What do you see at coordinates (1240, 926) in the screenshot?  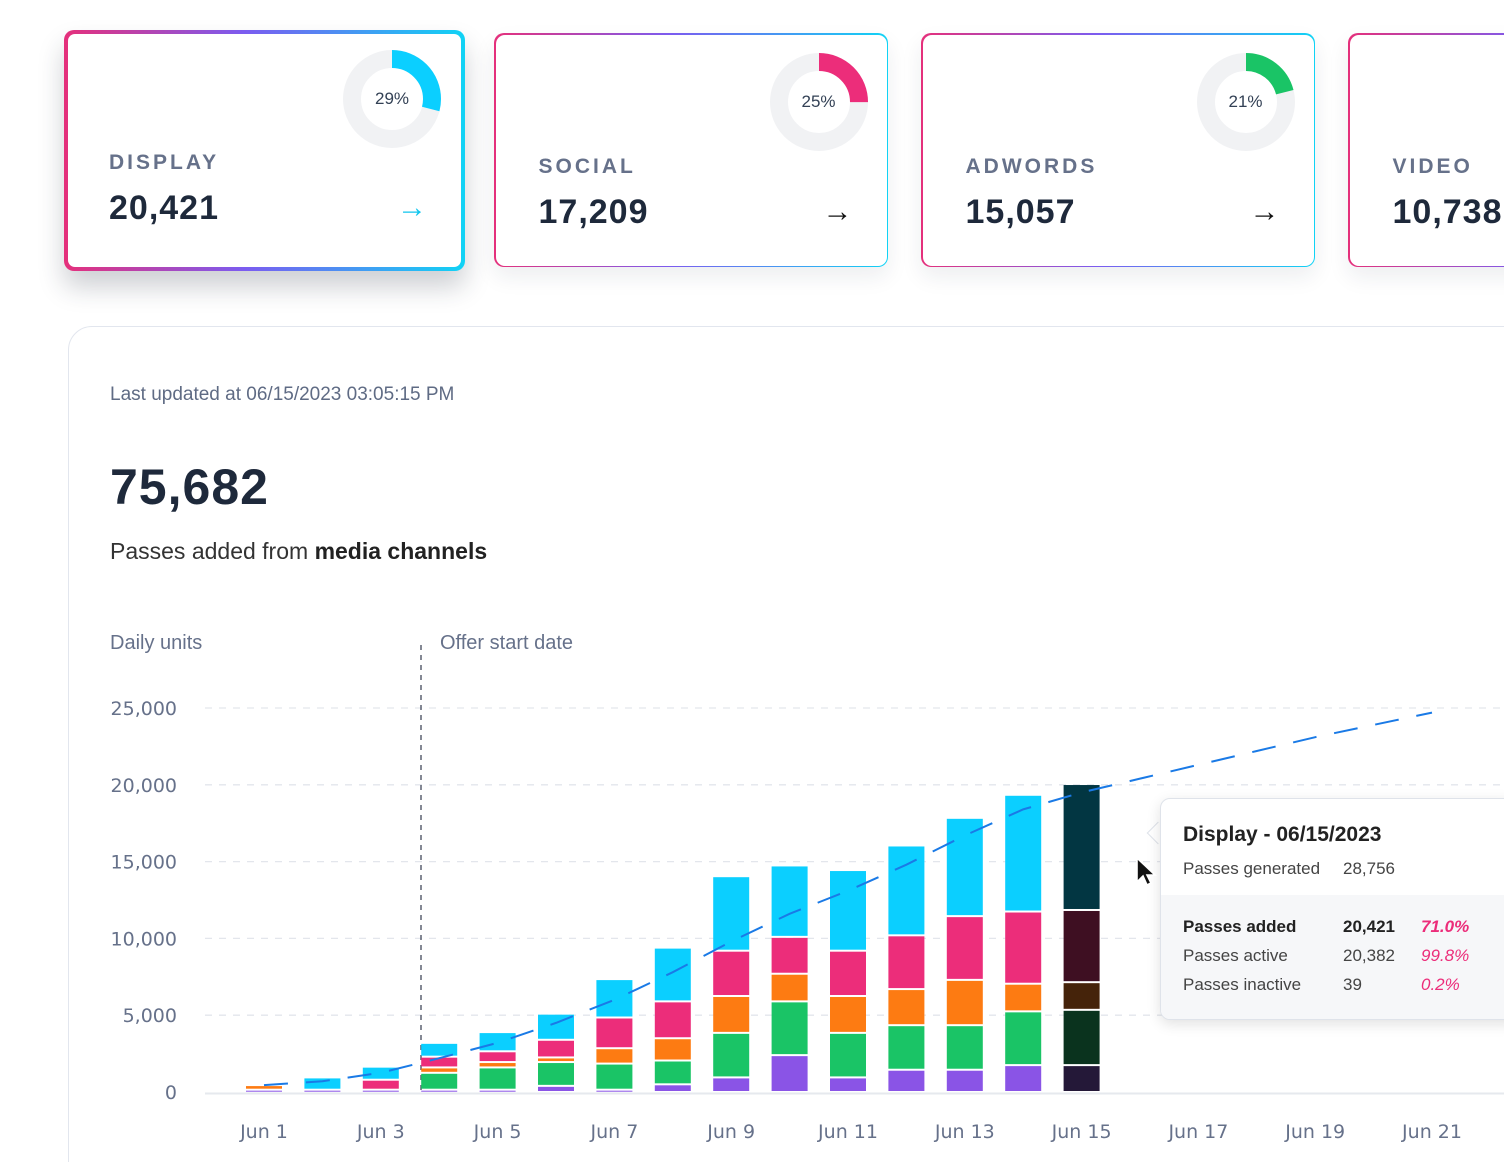 I see `row-label: Passes added` at bounding box center [1240, 926].